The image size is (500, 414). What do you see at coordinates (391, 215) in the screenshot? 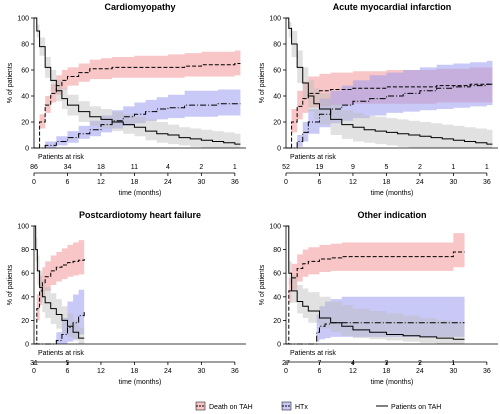
I see `chart-title: Other indication` at bounding box center [391, 215].